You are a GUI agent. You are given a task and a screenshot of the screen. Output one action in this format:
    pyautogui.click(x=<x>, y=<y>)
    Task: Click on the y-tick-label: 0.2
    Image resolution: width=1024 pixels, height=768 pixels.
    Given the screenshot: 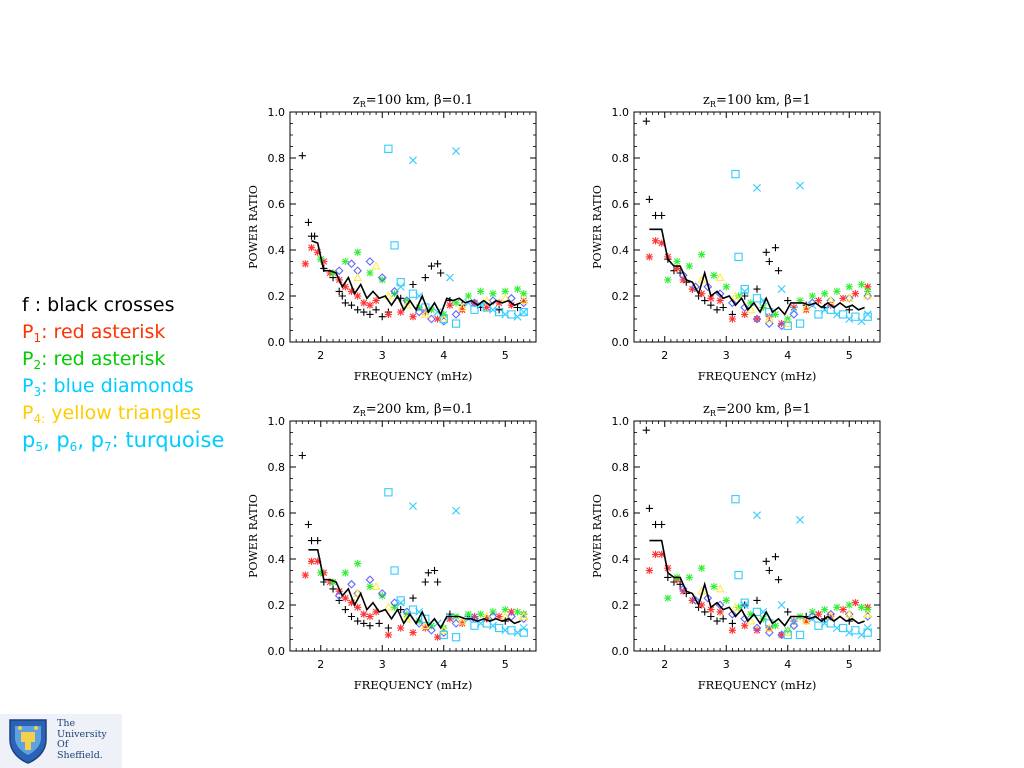 What is the action you would take?
    pyautogui.click(x=621, y=605)
    